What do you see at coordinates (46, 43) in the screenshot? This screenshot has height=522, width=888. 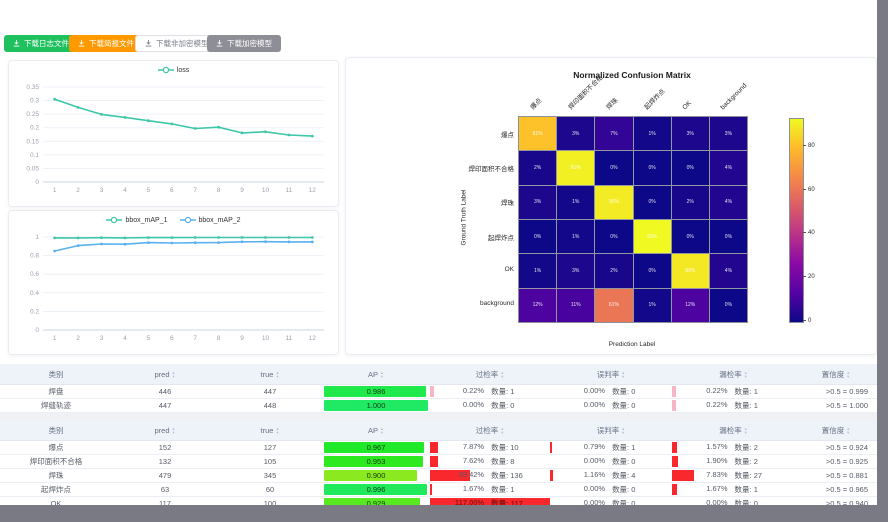 I see `button-label: 下载日志文件` at bounding box center [46, 43].